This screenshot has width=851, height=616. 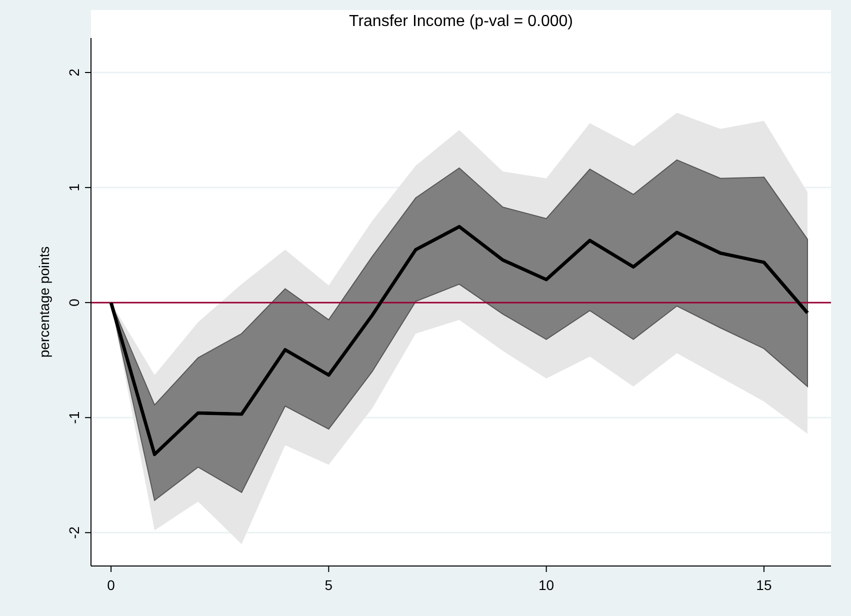 What do you see at coordinates (111, 585) in the screenshot?
I see `x-tick-label: 0` at bounding box center [111, 585].